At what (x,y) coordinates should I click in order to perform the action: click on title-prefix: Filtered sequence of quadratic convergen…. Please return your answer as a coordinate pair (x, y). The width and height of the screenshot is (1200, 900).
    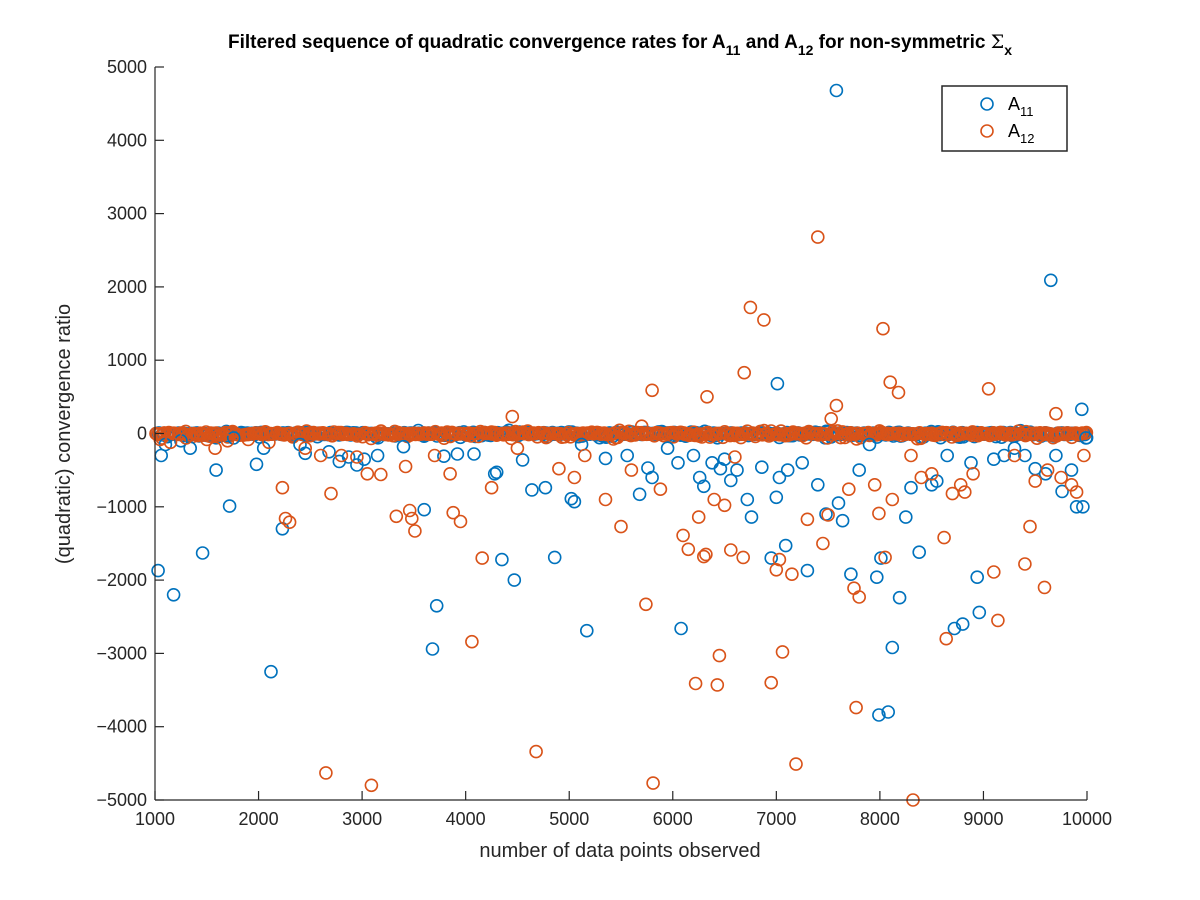
    Looking at the image, I should click on (477, 42).